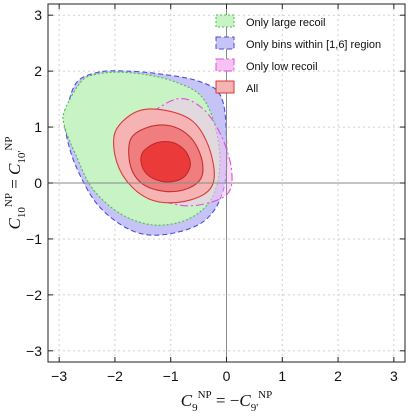  I want to click on x-tick-label: −2, so click(115, 376).